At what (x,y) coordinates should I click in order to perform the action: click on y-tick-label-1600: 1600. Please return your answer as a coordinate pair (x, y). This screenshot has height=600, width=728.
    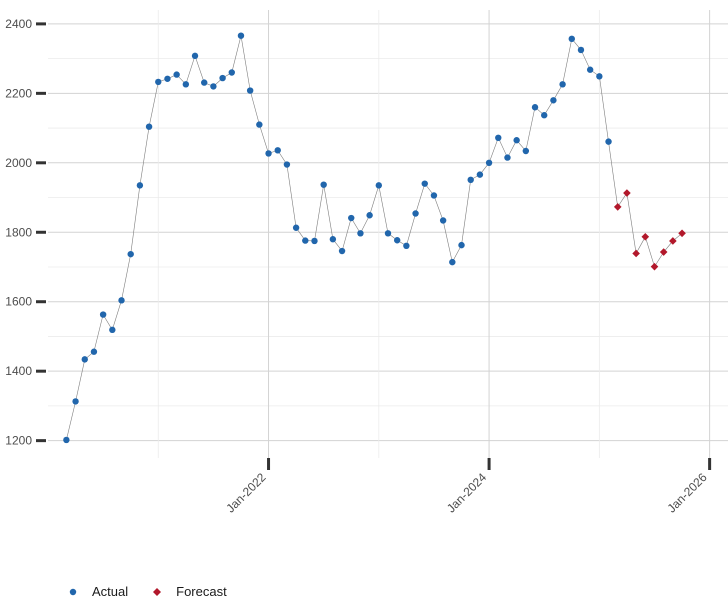
    Looking at the image, I should click on (18, 302).